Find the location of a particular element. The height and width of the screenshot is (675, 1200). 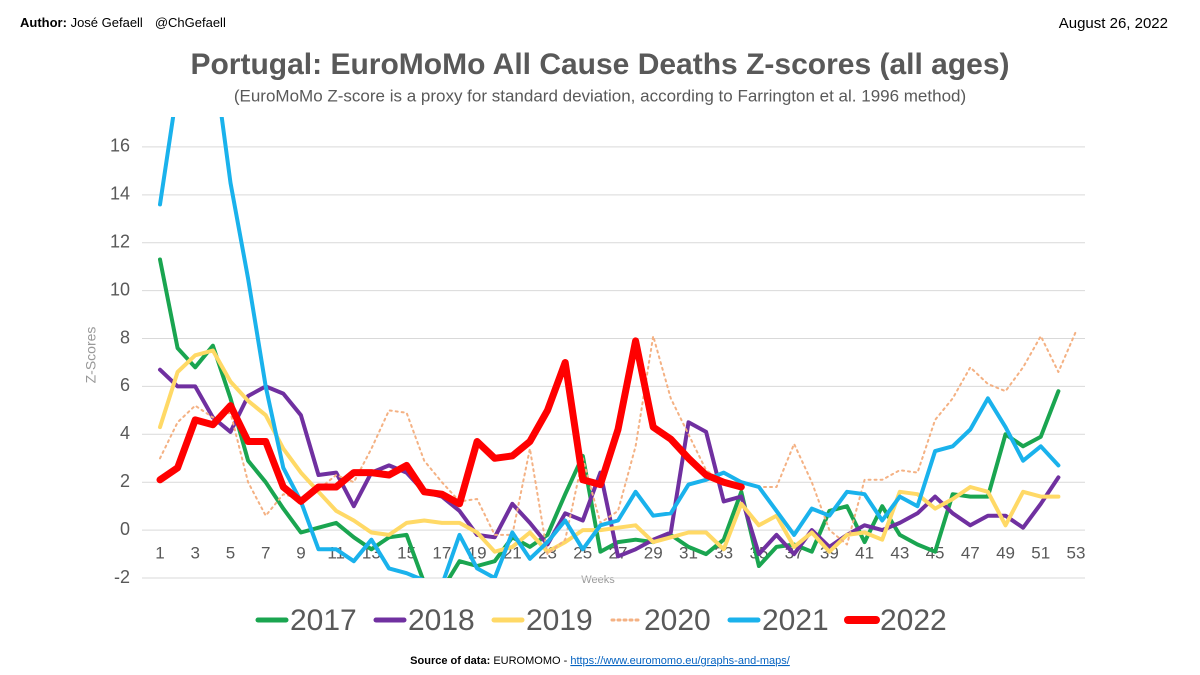

x-tick-label: 3 is located at coordinates (195, 553).